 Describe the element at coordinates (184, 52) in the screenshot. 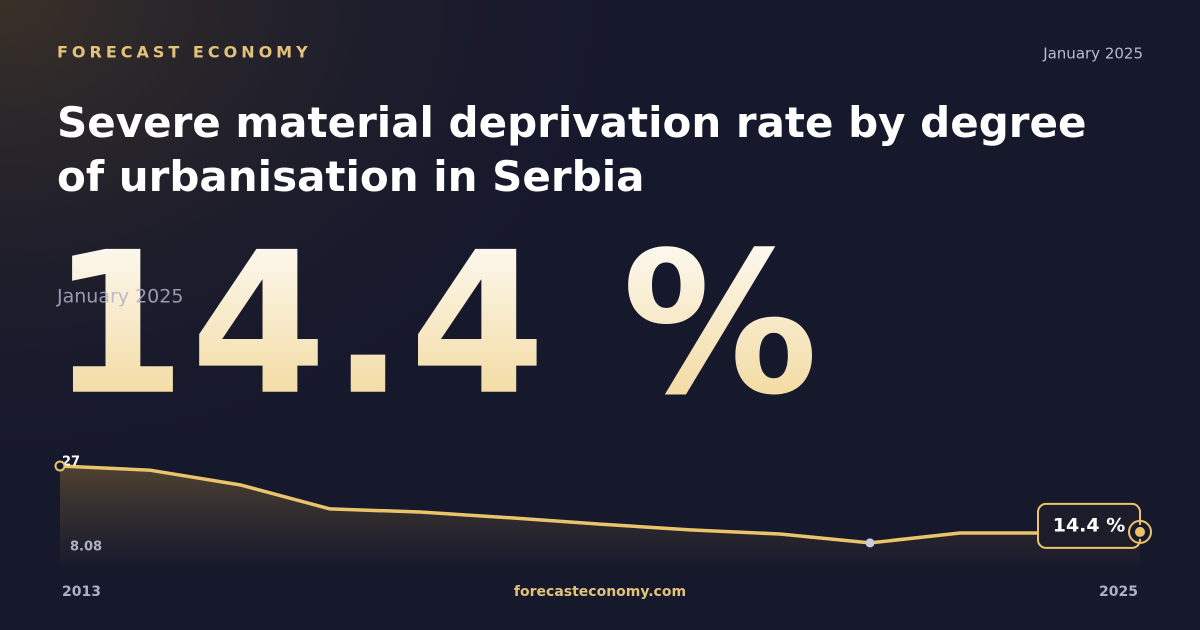

I see `brand: FORECAST ECONOMY` at that location.